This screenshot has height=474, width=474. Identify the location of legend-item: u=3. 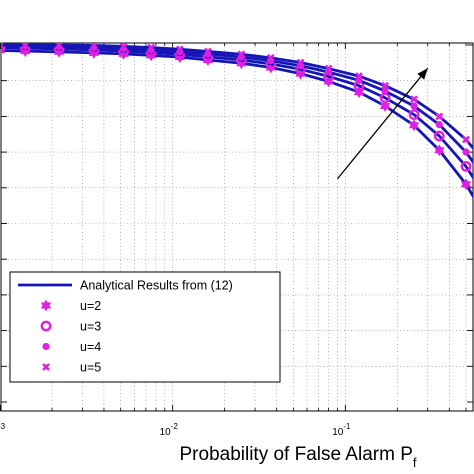
(70, 327).